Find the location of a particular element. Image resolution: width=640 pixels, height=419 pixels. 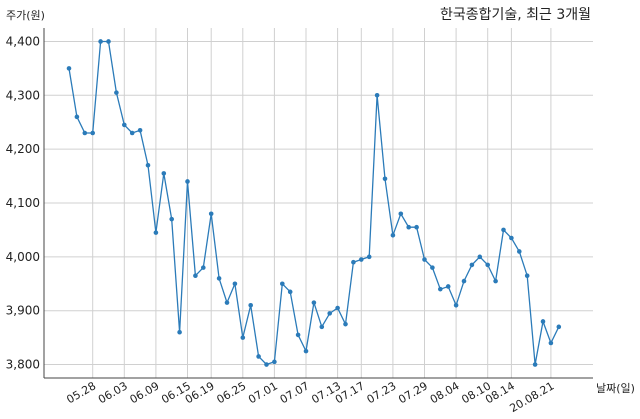

x-tick-label: 07.01 is located at coordinates (263, 392).